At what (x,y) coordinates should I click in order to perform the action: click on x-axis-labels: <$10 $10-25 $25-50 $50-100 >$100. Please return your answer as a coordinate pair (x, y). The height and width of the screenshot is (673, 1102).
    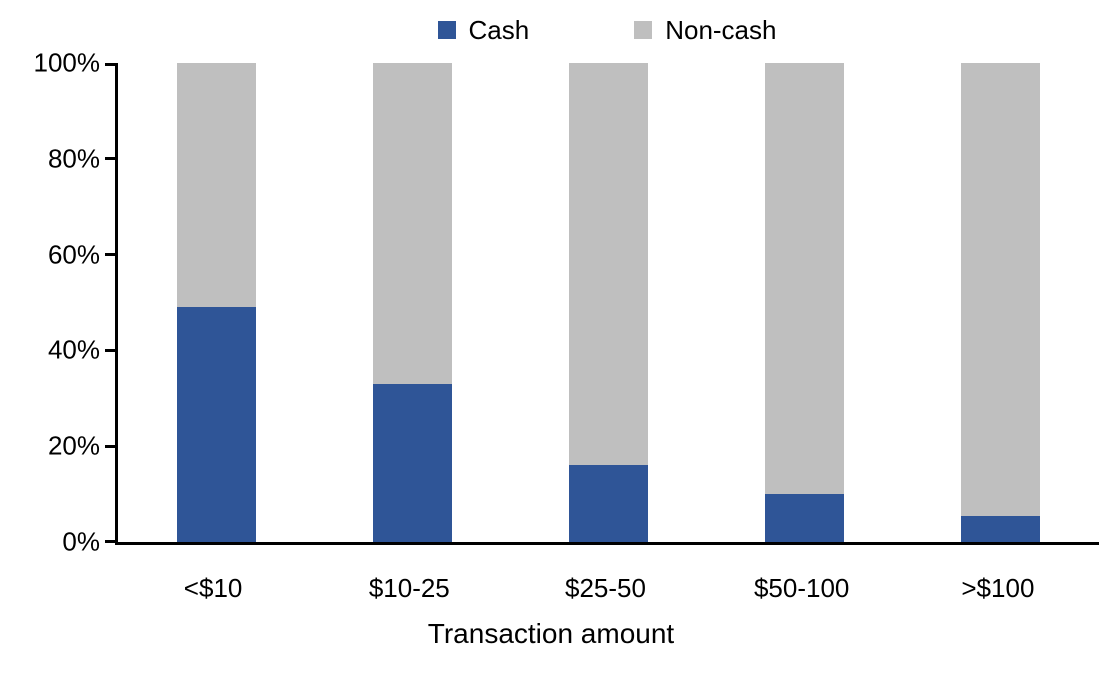
    Looking at the image, I should click on (607, 574).